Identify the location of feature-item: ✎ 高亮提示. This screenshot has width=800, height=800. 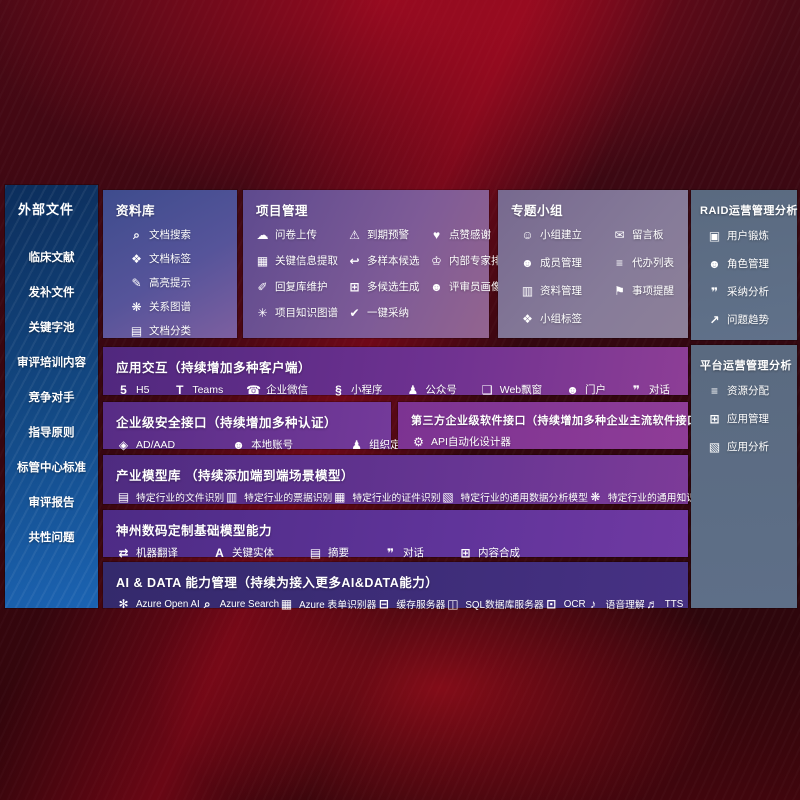
(183, 282).